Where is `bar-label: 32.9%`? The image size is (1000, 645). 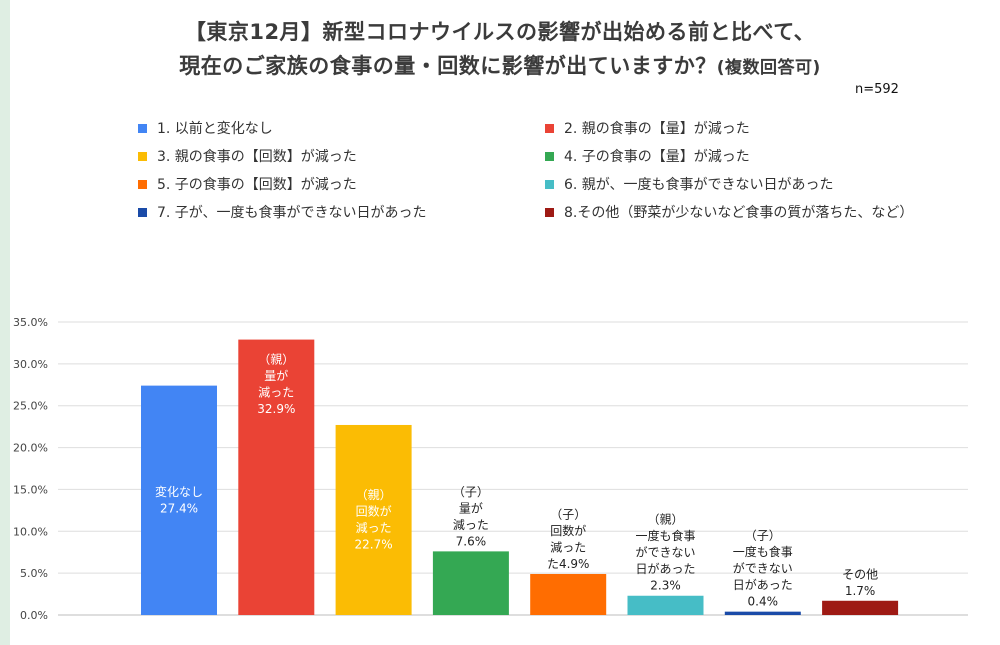 bar-label: 32.9% is located at coordinates (276, 409).